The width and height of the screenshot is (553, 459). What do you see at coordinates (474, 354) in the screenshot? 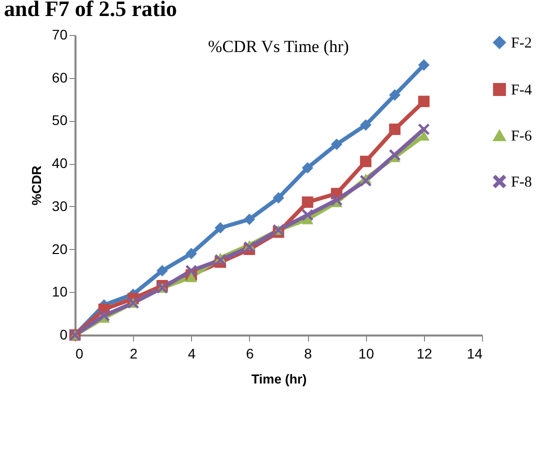
I see `x-tick-label: 14` at bounding box center [474, 354].